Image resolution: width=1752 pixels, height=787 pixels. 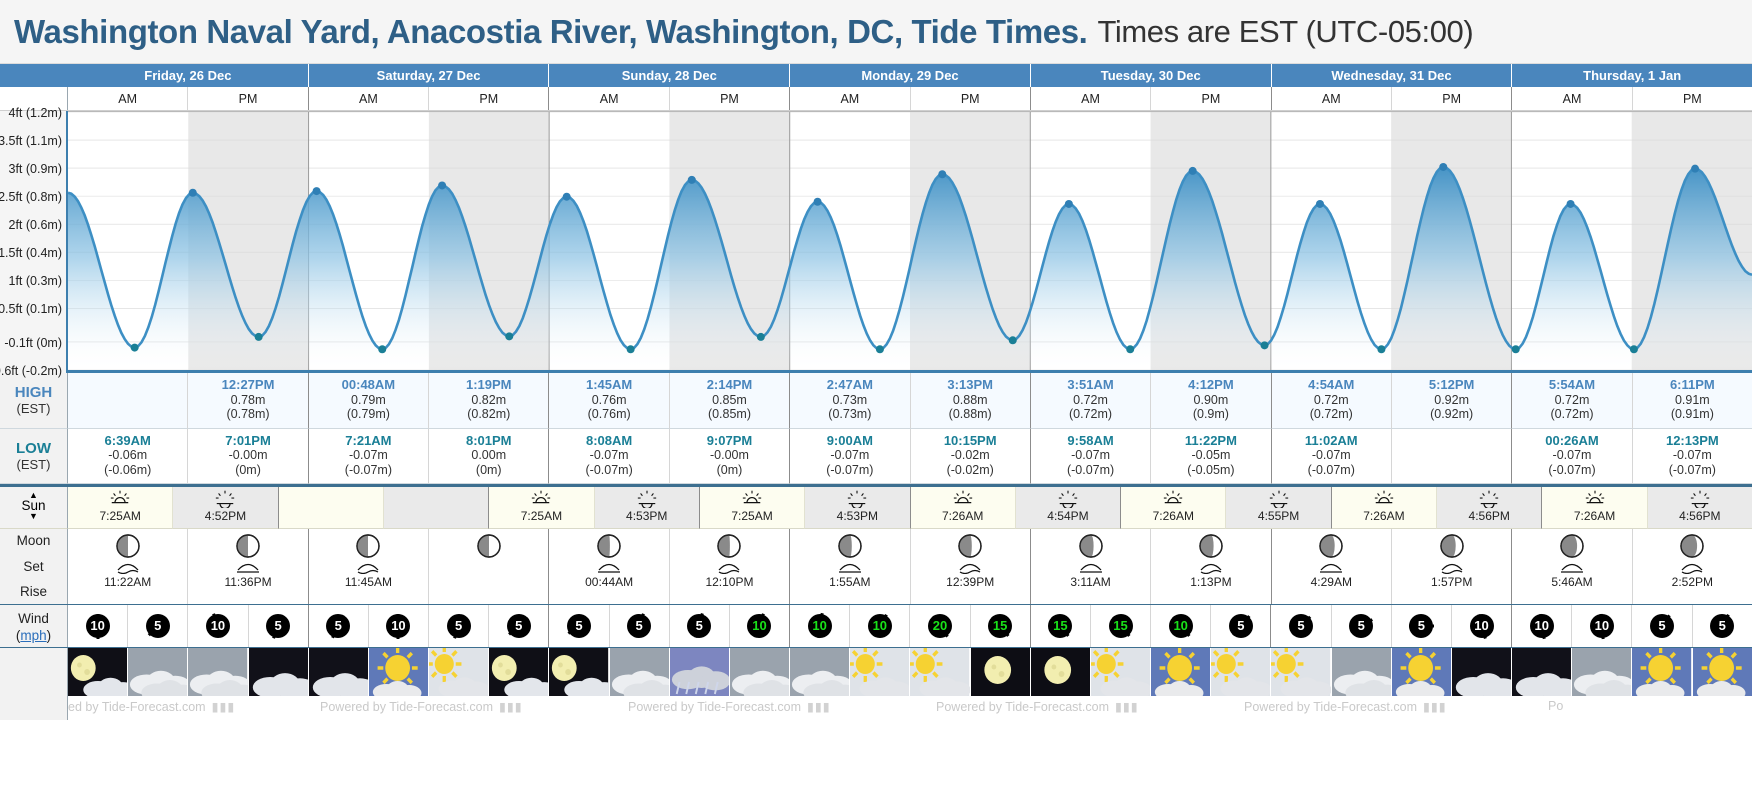 I want to click on moon-cell: 11:22AM, so click(x=128, y=566).